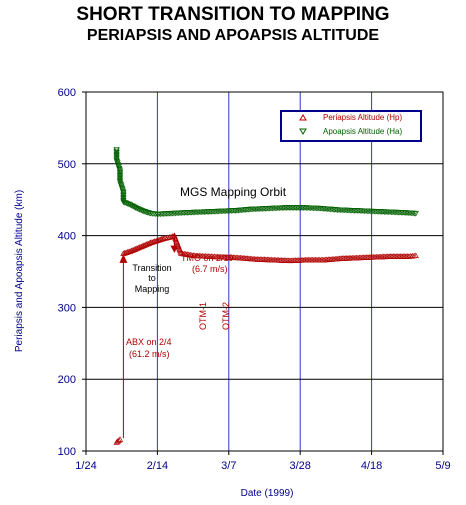  What do you see at coordinates (228, 466) in the screenshot?
I see `x-tick-label: 3/7` at bounding box center [228, 466].